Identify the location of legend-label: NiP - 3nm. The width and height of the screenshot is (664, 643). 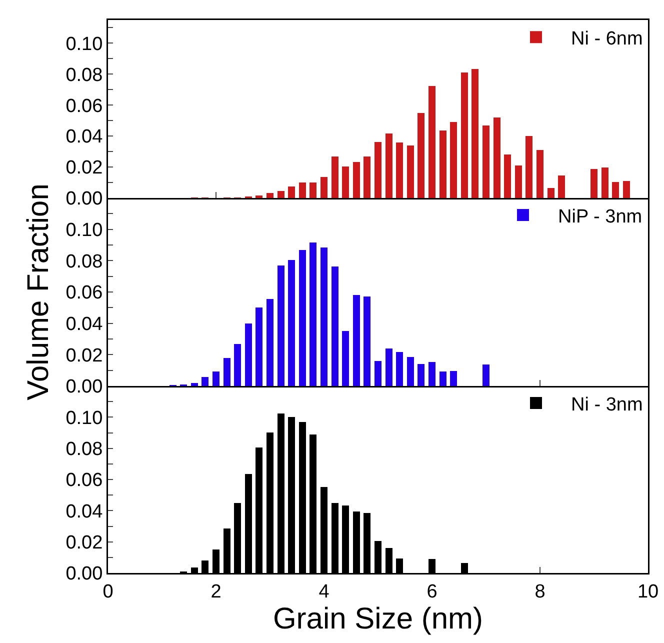
(600, 217).